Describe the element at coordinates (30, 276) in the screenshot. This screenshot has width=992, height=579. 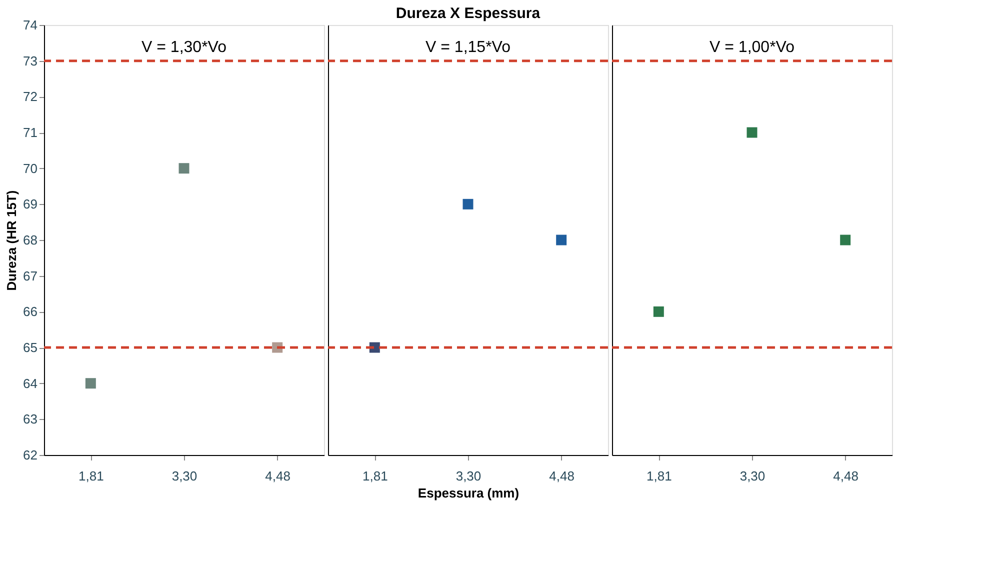
I see `y-tick-label: 67` at that location.